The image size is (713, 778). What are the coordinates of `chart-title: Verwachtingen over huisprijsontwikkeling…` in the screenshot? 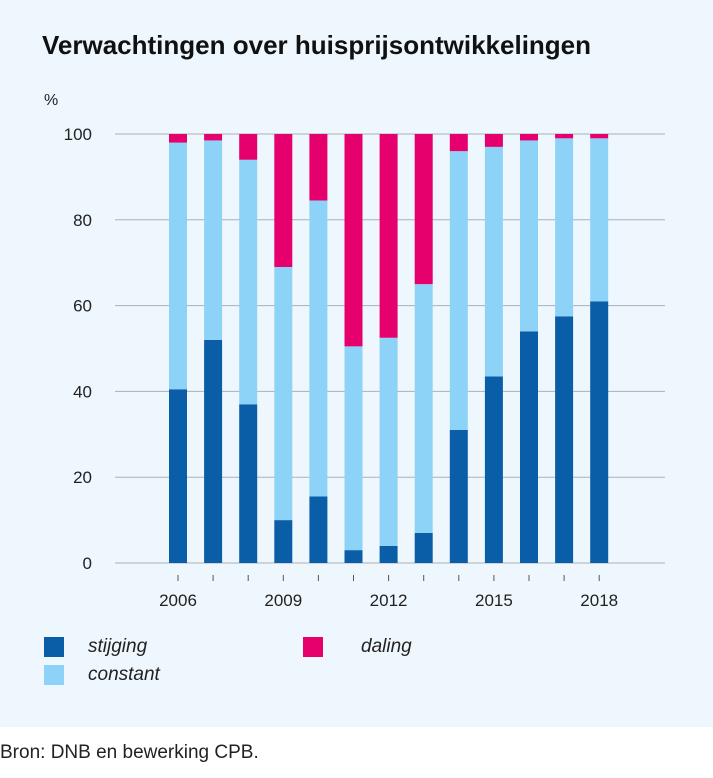 It's located at (317, 45).